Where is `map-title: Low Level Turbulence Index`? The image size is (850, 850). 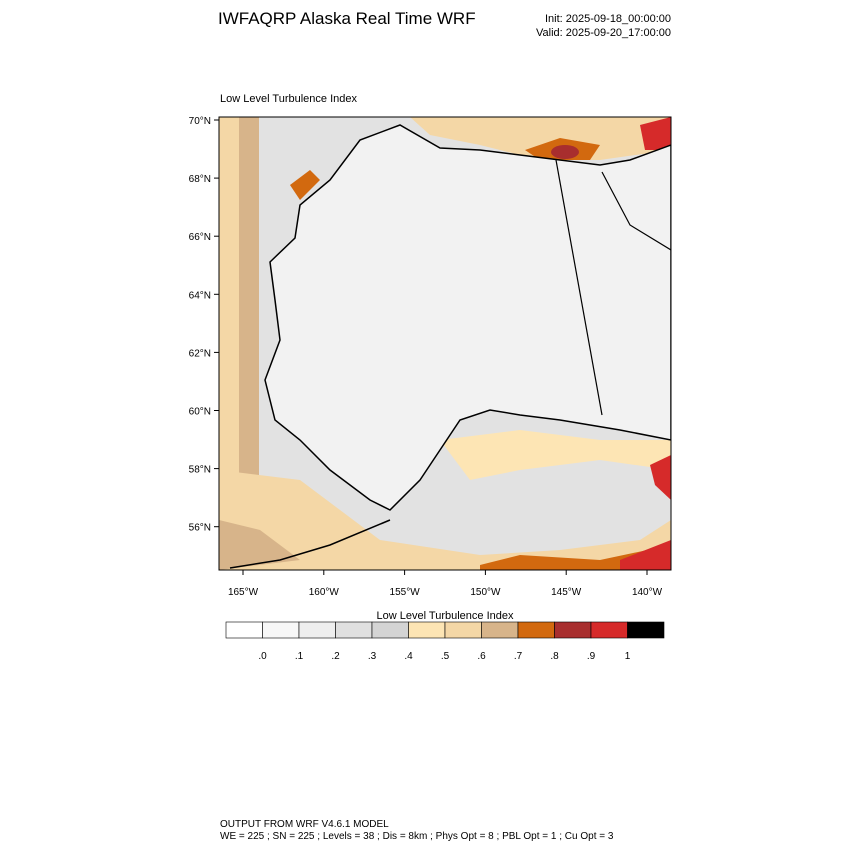
map-title: Low Level Turbulence Index is located at coordinates (288, 99).